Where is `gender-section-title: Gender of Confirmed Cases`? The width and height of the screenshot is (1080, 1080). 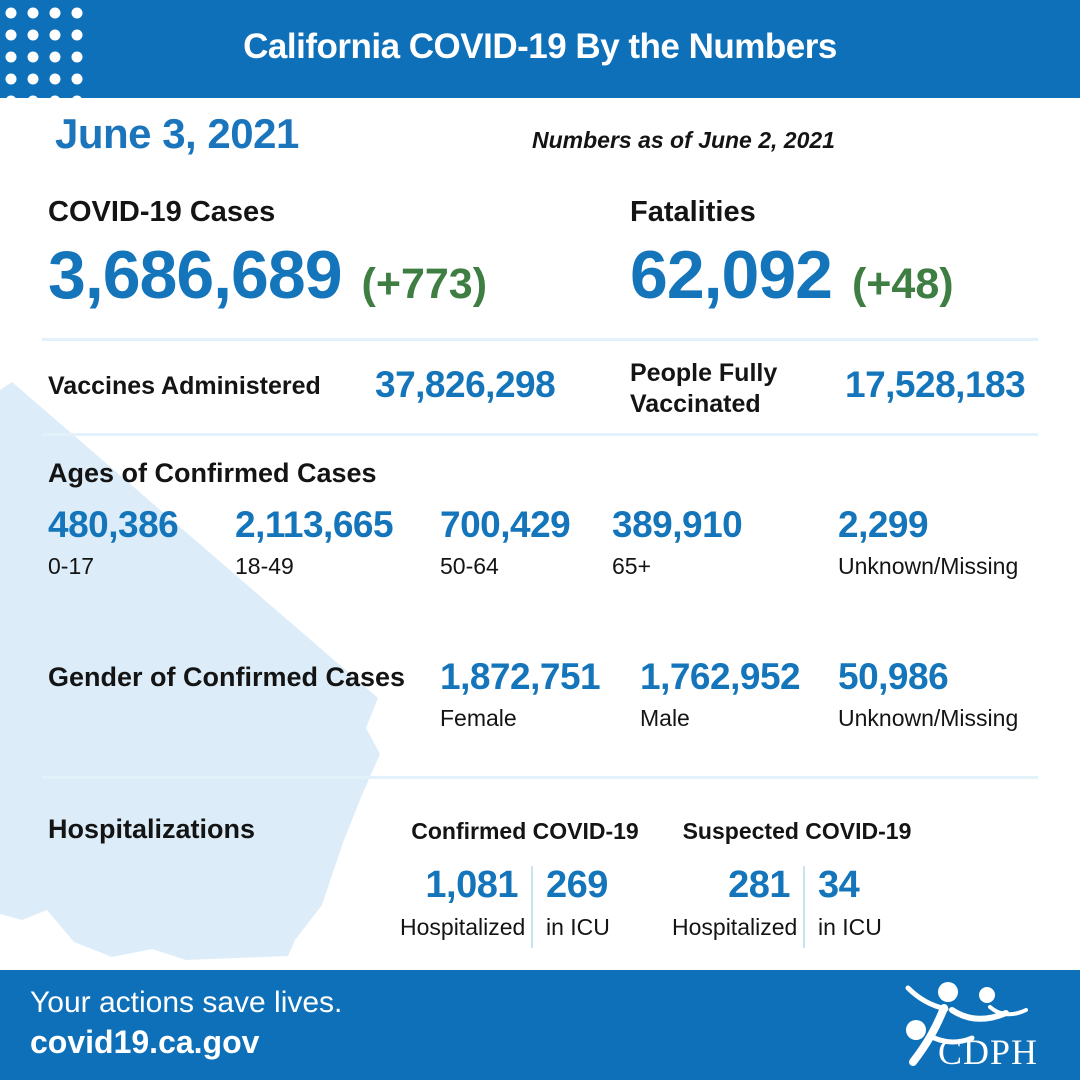
gender-section-title: Gender of Confirmed Cases is located at coordinates (227, 677).